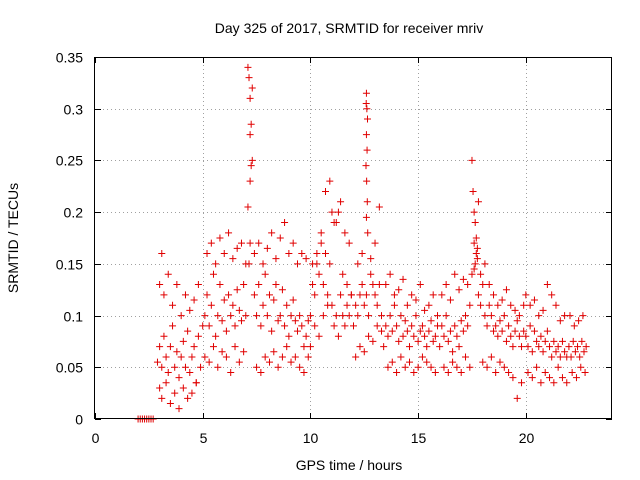 The image size is (640, 480). I want to click on y-tick-label: 0.3, so click(74, 110).